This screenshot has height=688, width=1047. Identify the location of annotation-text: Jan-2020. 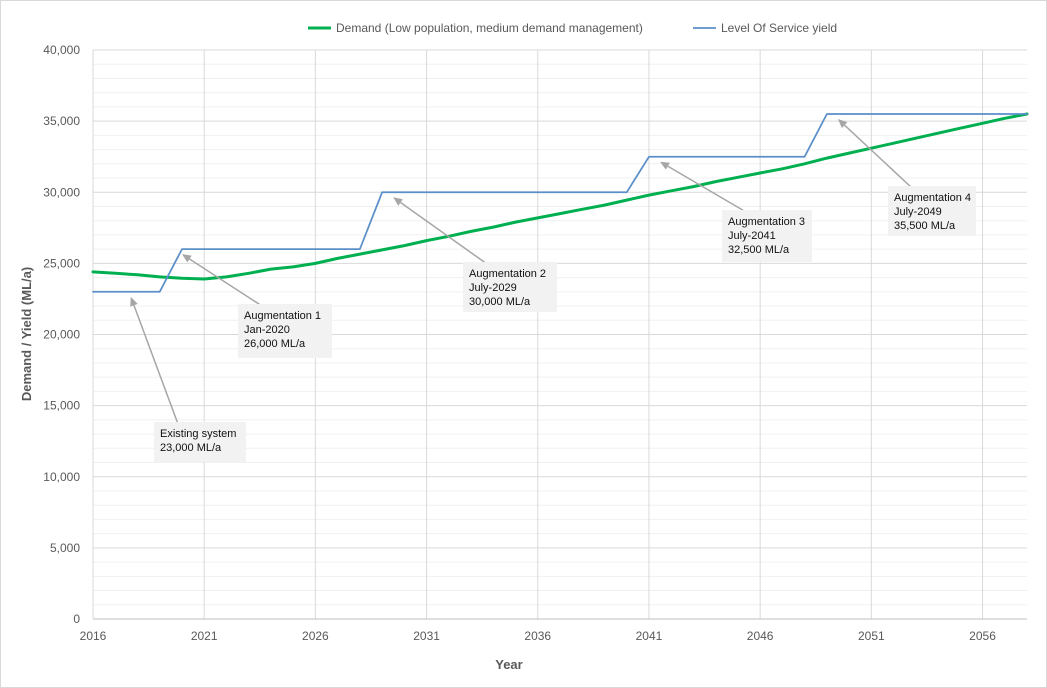
(267, 330).